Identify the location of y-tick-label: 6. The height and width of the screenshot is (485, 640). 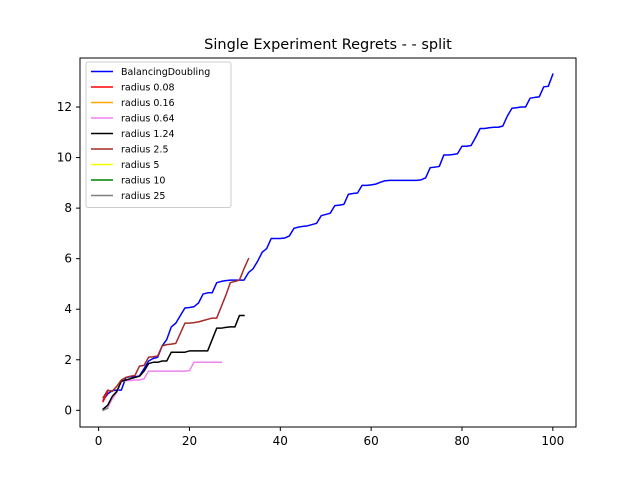
(68, 259).